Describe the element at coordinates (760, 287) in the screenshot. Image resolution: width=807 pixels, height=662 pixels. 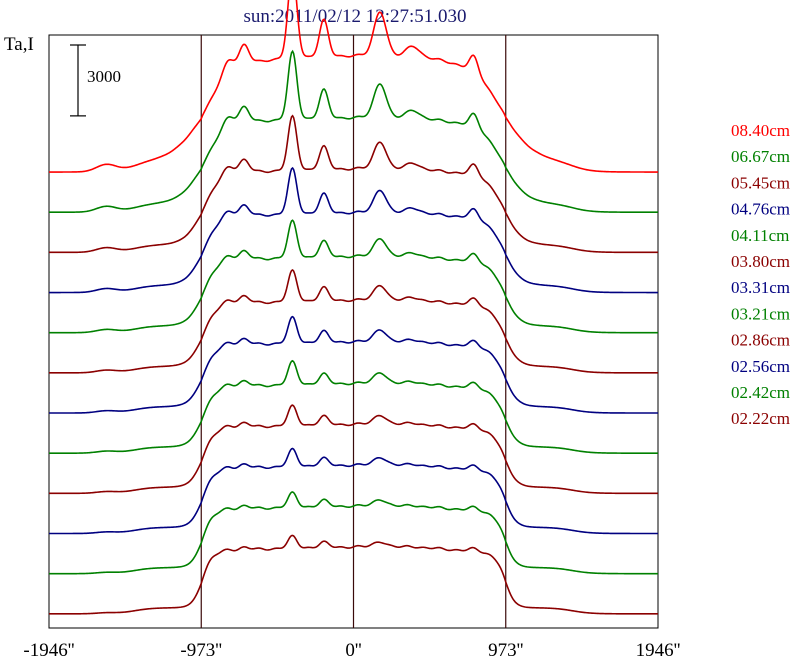
I see `legend-entry-03-31cm: 03.31cm` at that location.